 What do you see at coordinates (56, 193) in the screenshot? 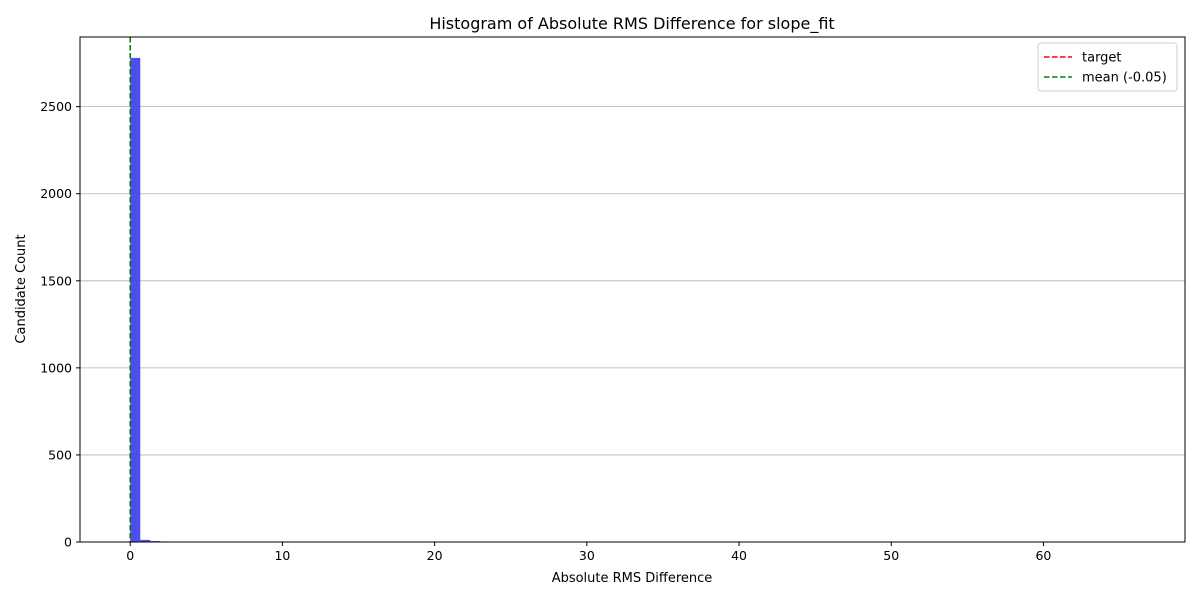
I see `y-tick-label: 2000` at bounding box center [56, 193].